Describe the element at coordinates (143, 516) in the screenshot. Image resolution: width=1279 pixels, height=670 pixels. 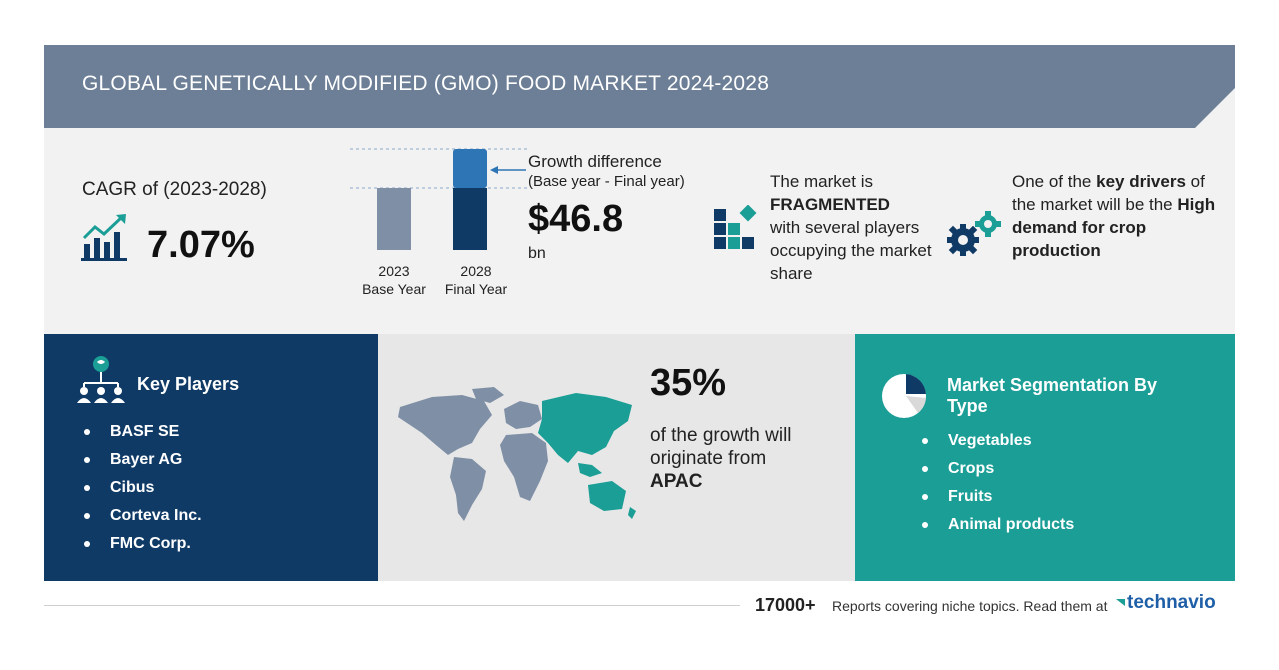
I see `list-item: Corteva Inc.` at that location.